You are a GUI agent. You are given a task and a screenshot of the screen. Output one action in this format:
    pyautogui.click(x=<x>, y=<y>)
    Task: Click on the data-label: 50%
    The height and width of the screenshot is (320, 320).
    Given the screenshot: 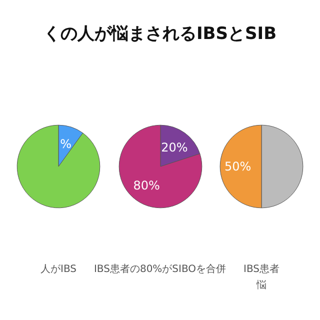 What is the action you would take?
    pyautogui.click(x=238, y=167)
    